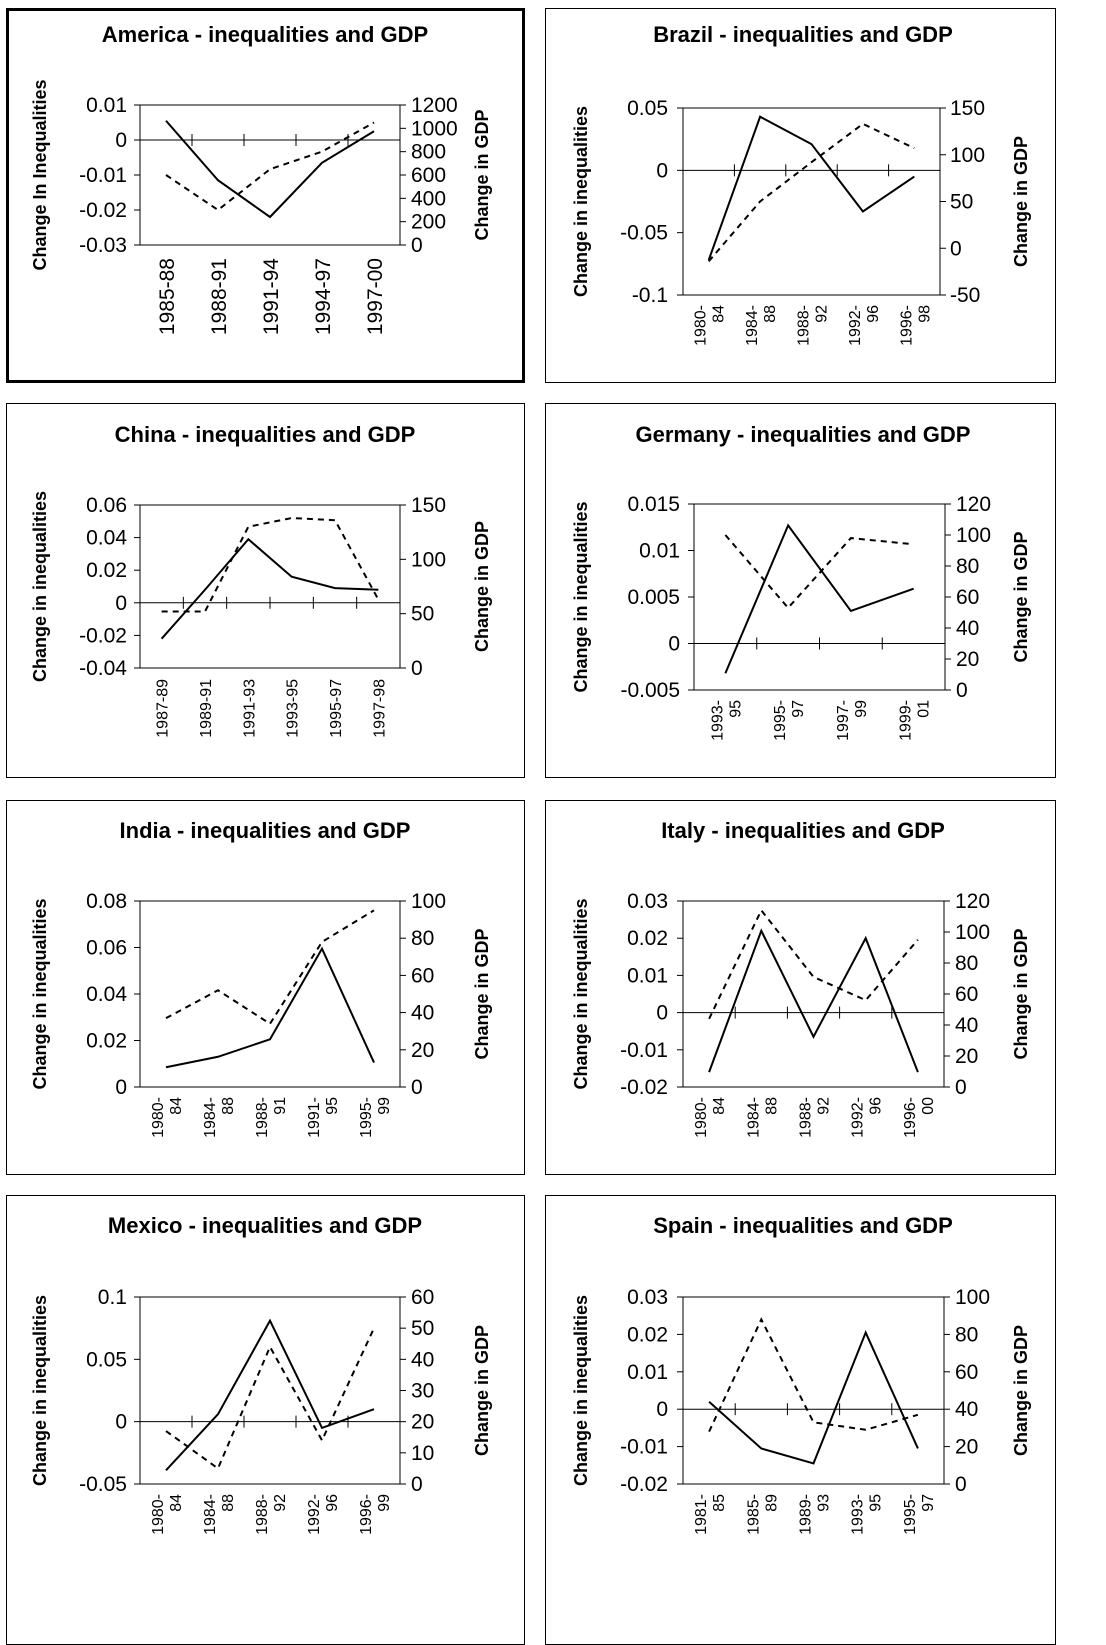 This screenshot has height=1645, width=1106. What do you see at coordinates (644, 233) in the screenshot?
I see `y-tick-label: -0.05` at bounding box center [644, 233].